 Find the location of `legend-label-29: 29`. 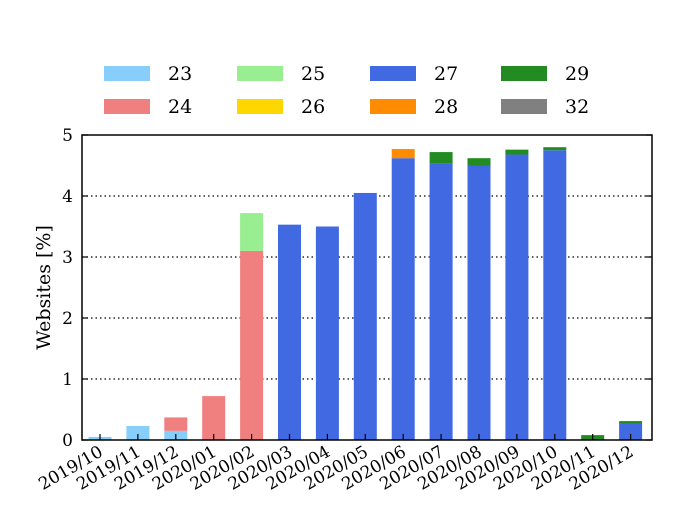

legend-label-29: 29 is located at coordinates (577, 74).